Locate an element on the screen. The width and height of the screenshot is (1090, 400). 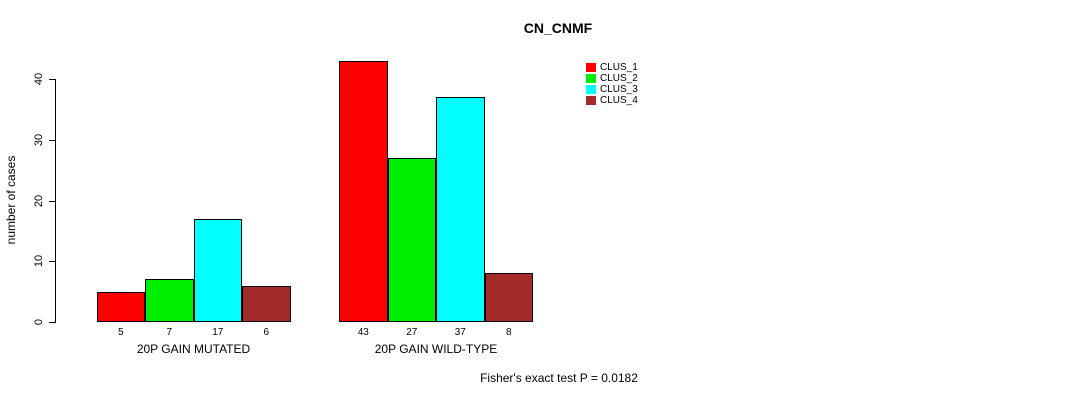
bar-clus_4-group2 is located at coordinates (508, 297).